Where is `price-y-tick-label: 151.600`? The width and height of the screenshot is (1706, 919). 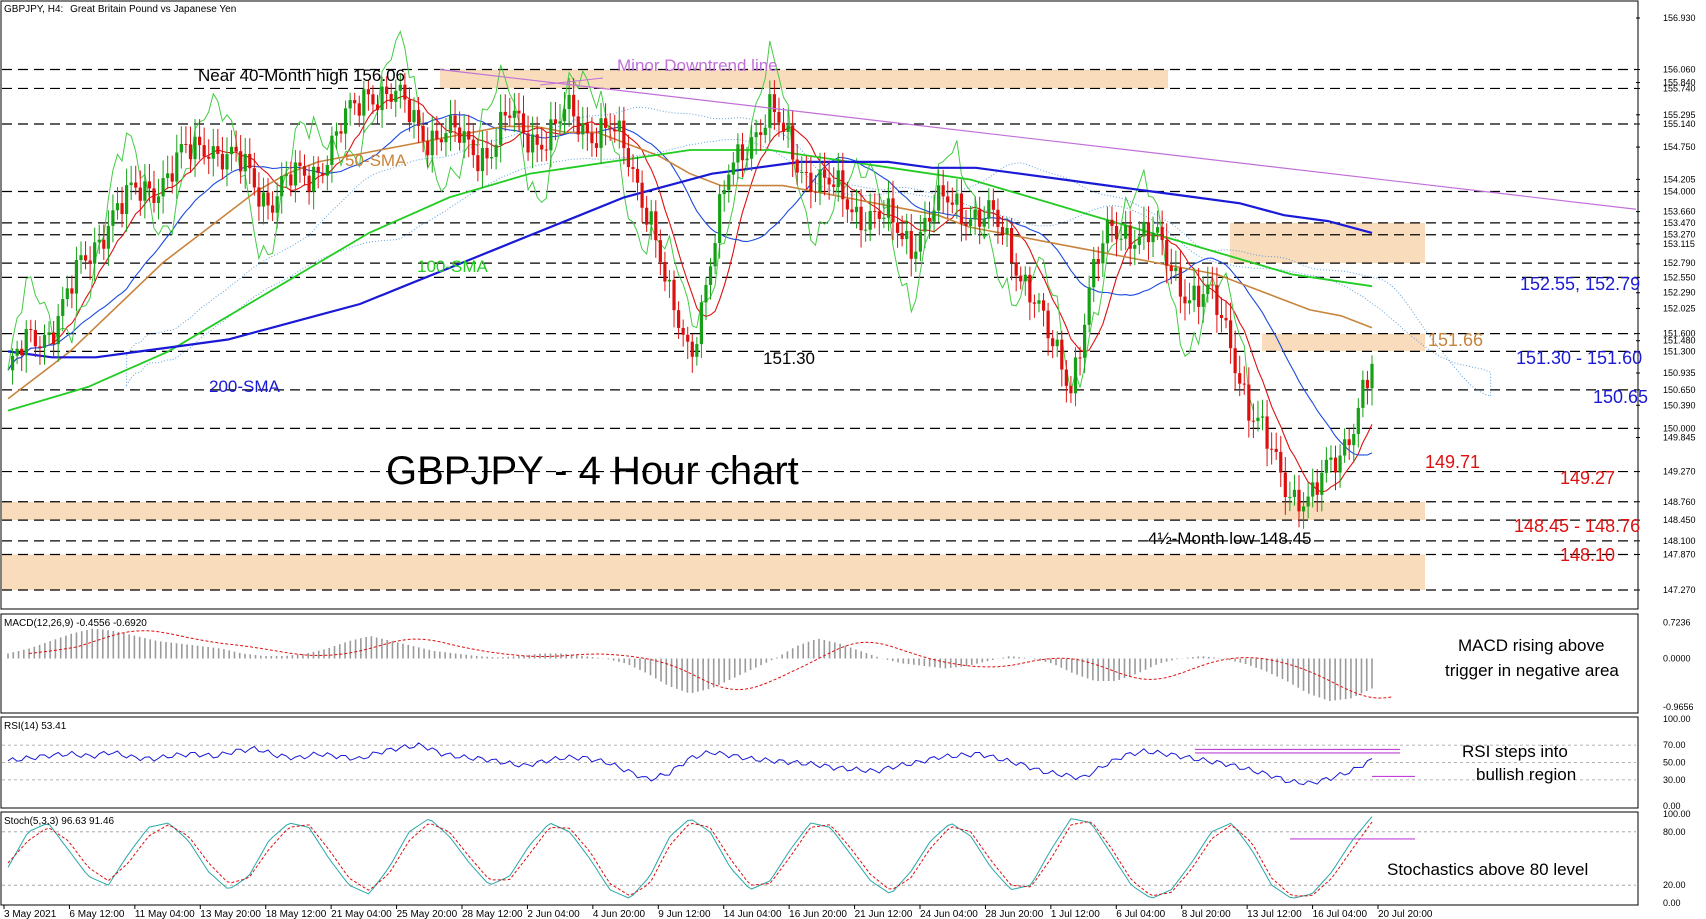
price-y-tick-label: 151.600 is located at coordinates (1679, 334).